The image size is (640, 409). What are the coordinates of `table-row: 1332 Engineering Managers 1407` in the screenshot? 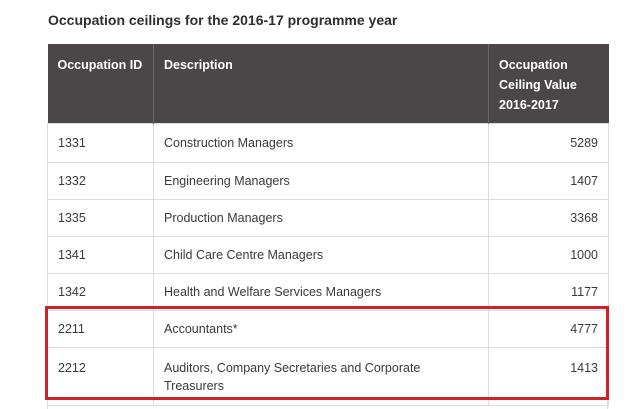 It's located at (328, 181).